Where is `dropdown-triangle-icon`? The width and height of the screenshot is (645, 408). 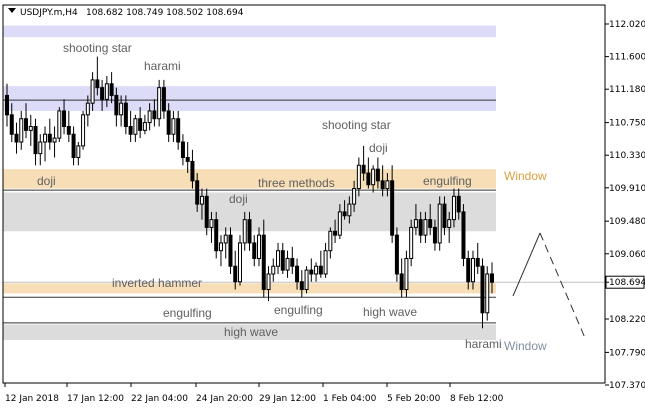
dropdown-triangle-icon is located at coordinates (12, 10).